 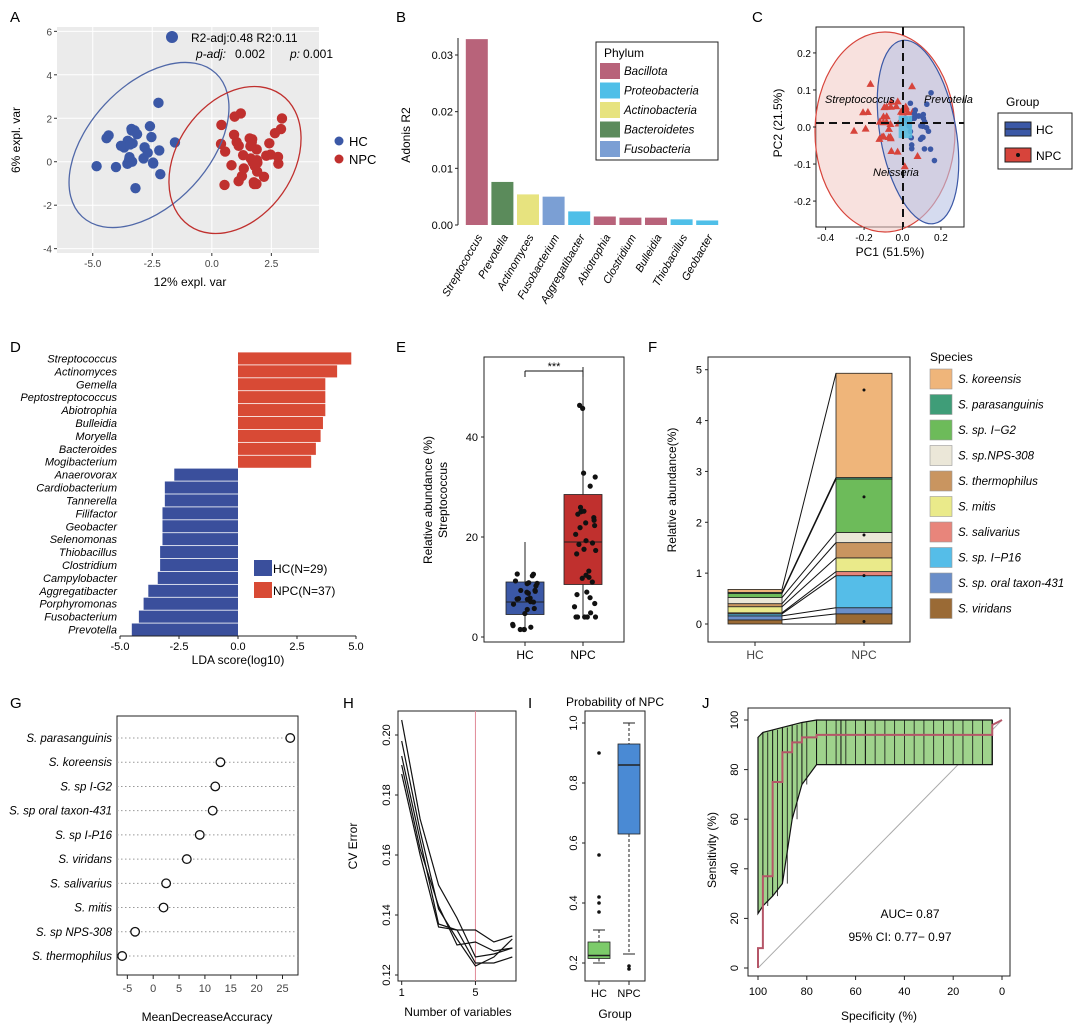 I want to click on i-xlabel: Group, so click(x=615, y=1014).